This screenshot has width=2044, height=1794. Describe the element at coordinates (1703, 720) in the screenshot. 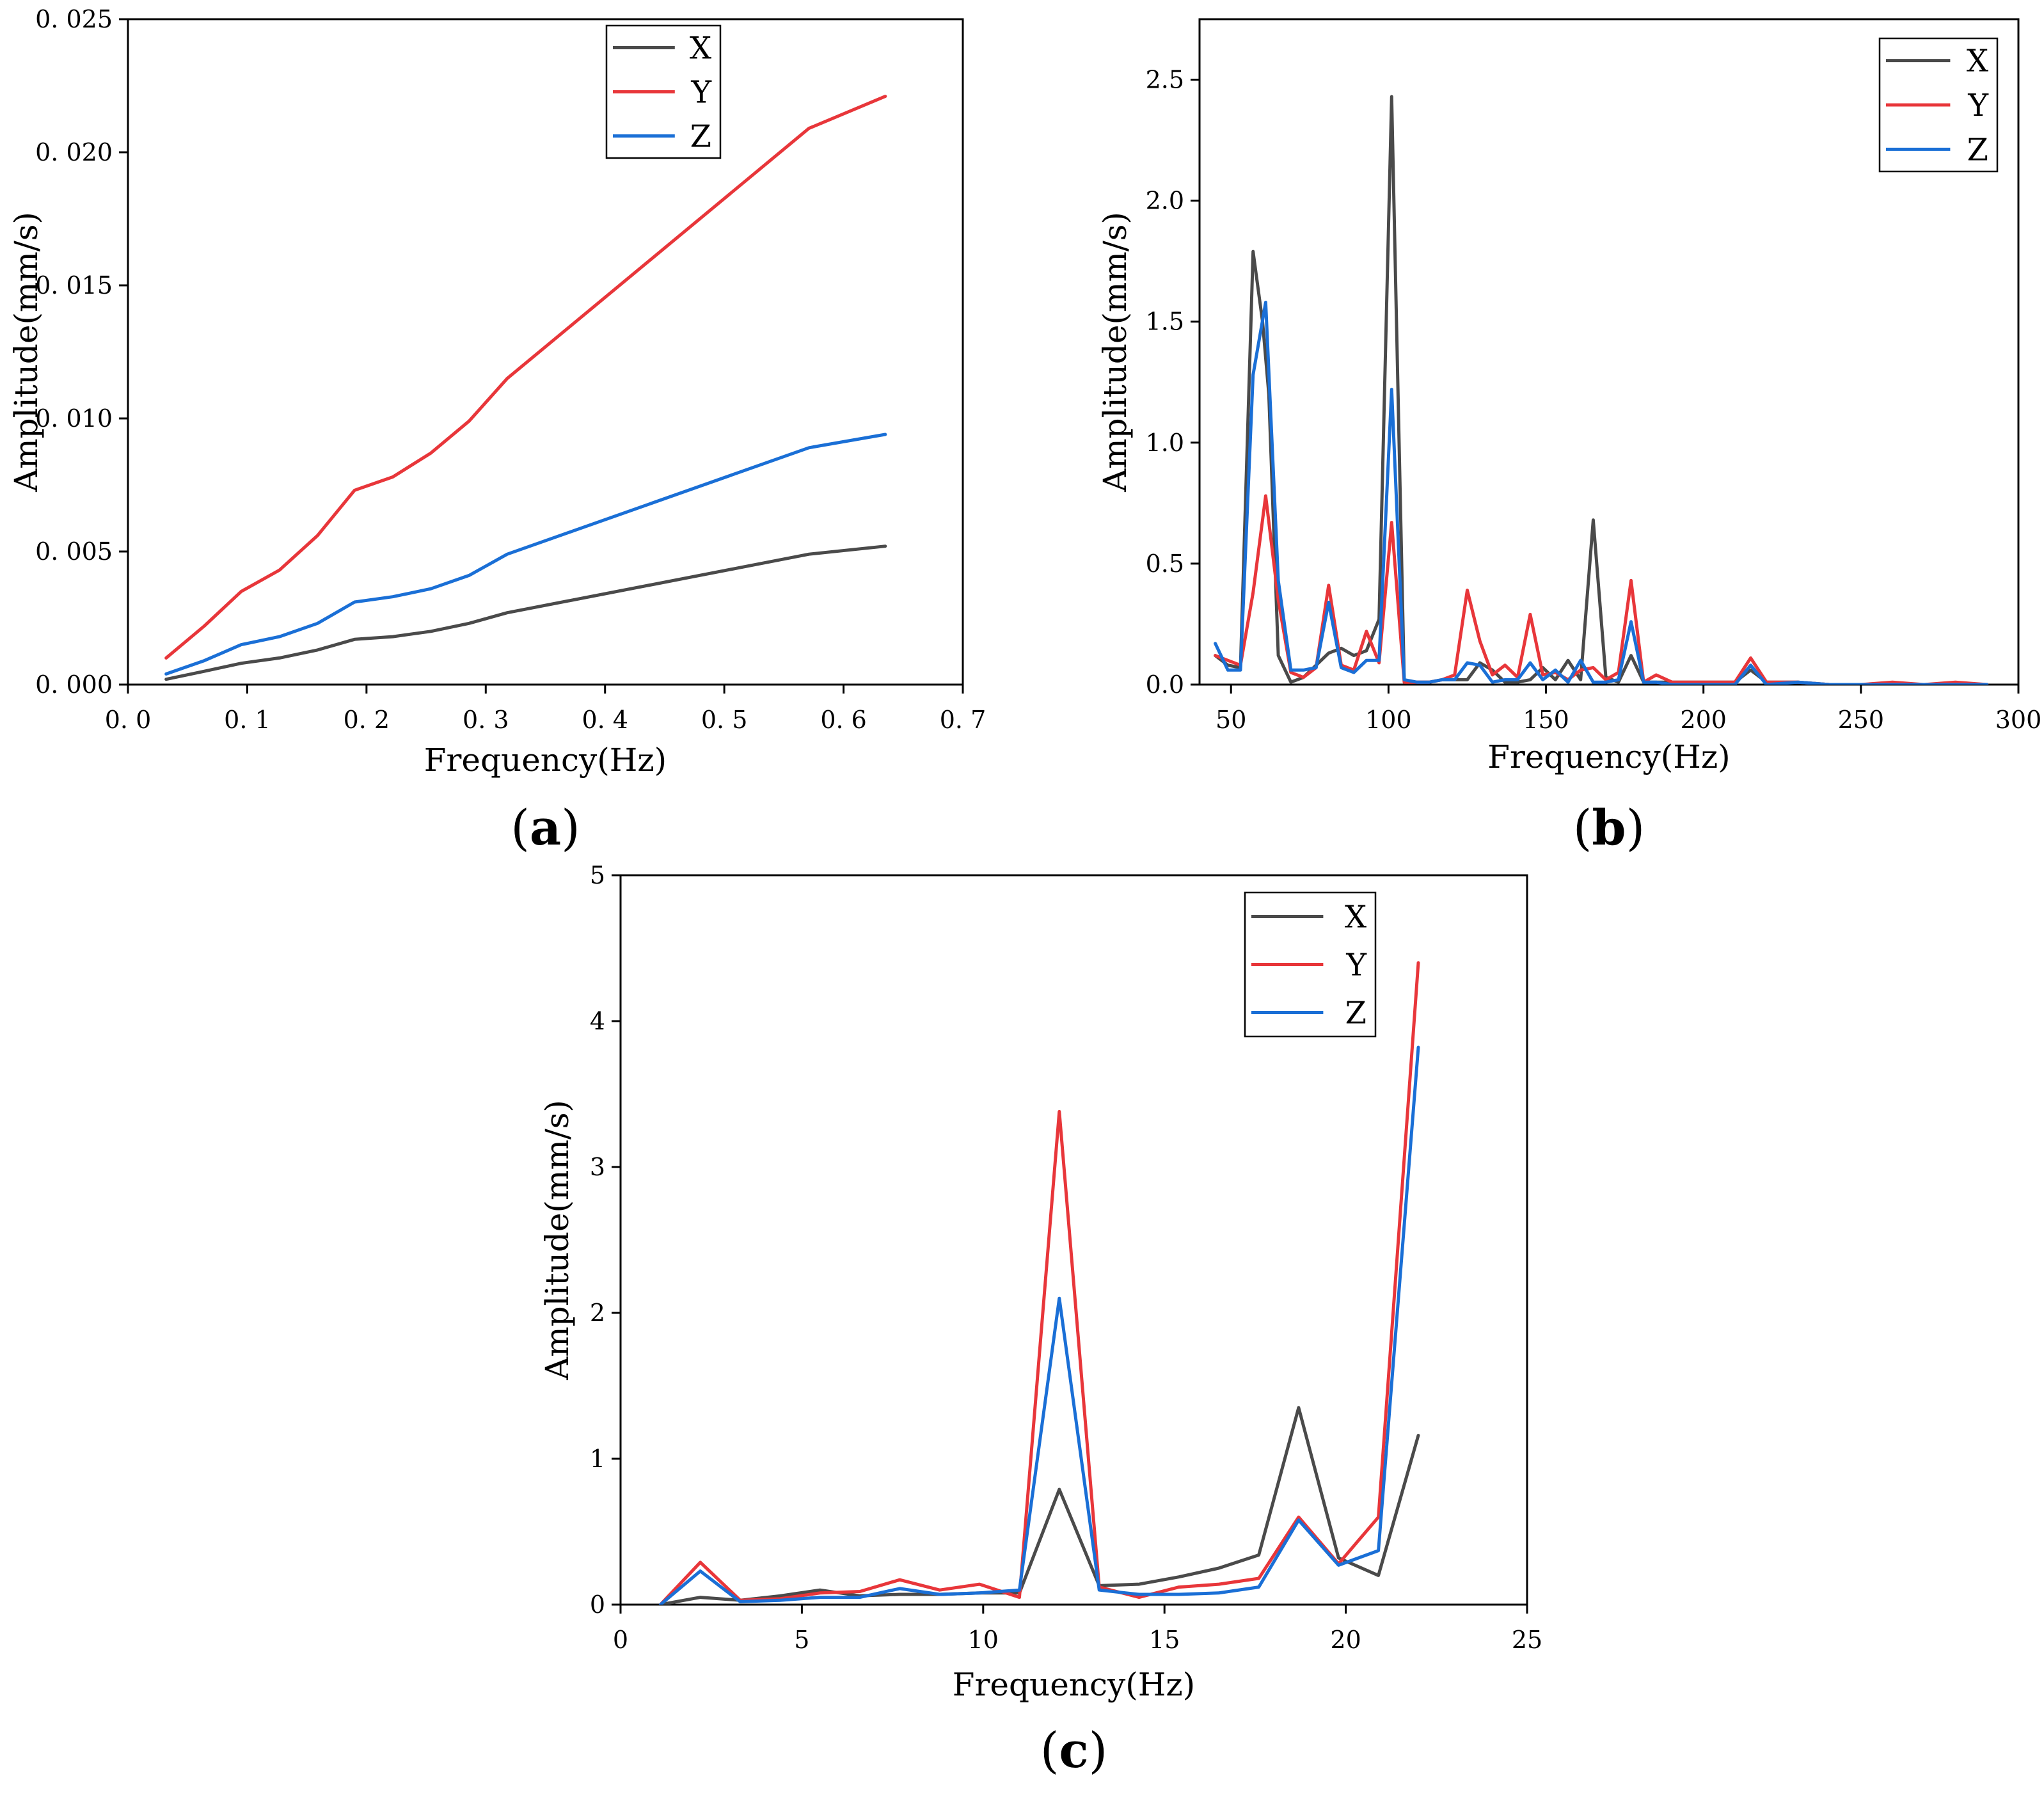

I see `x-tick-label: 200` at that location.